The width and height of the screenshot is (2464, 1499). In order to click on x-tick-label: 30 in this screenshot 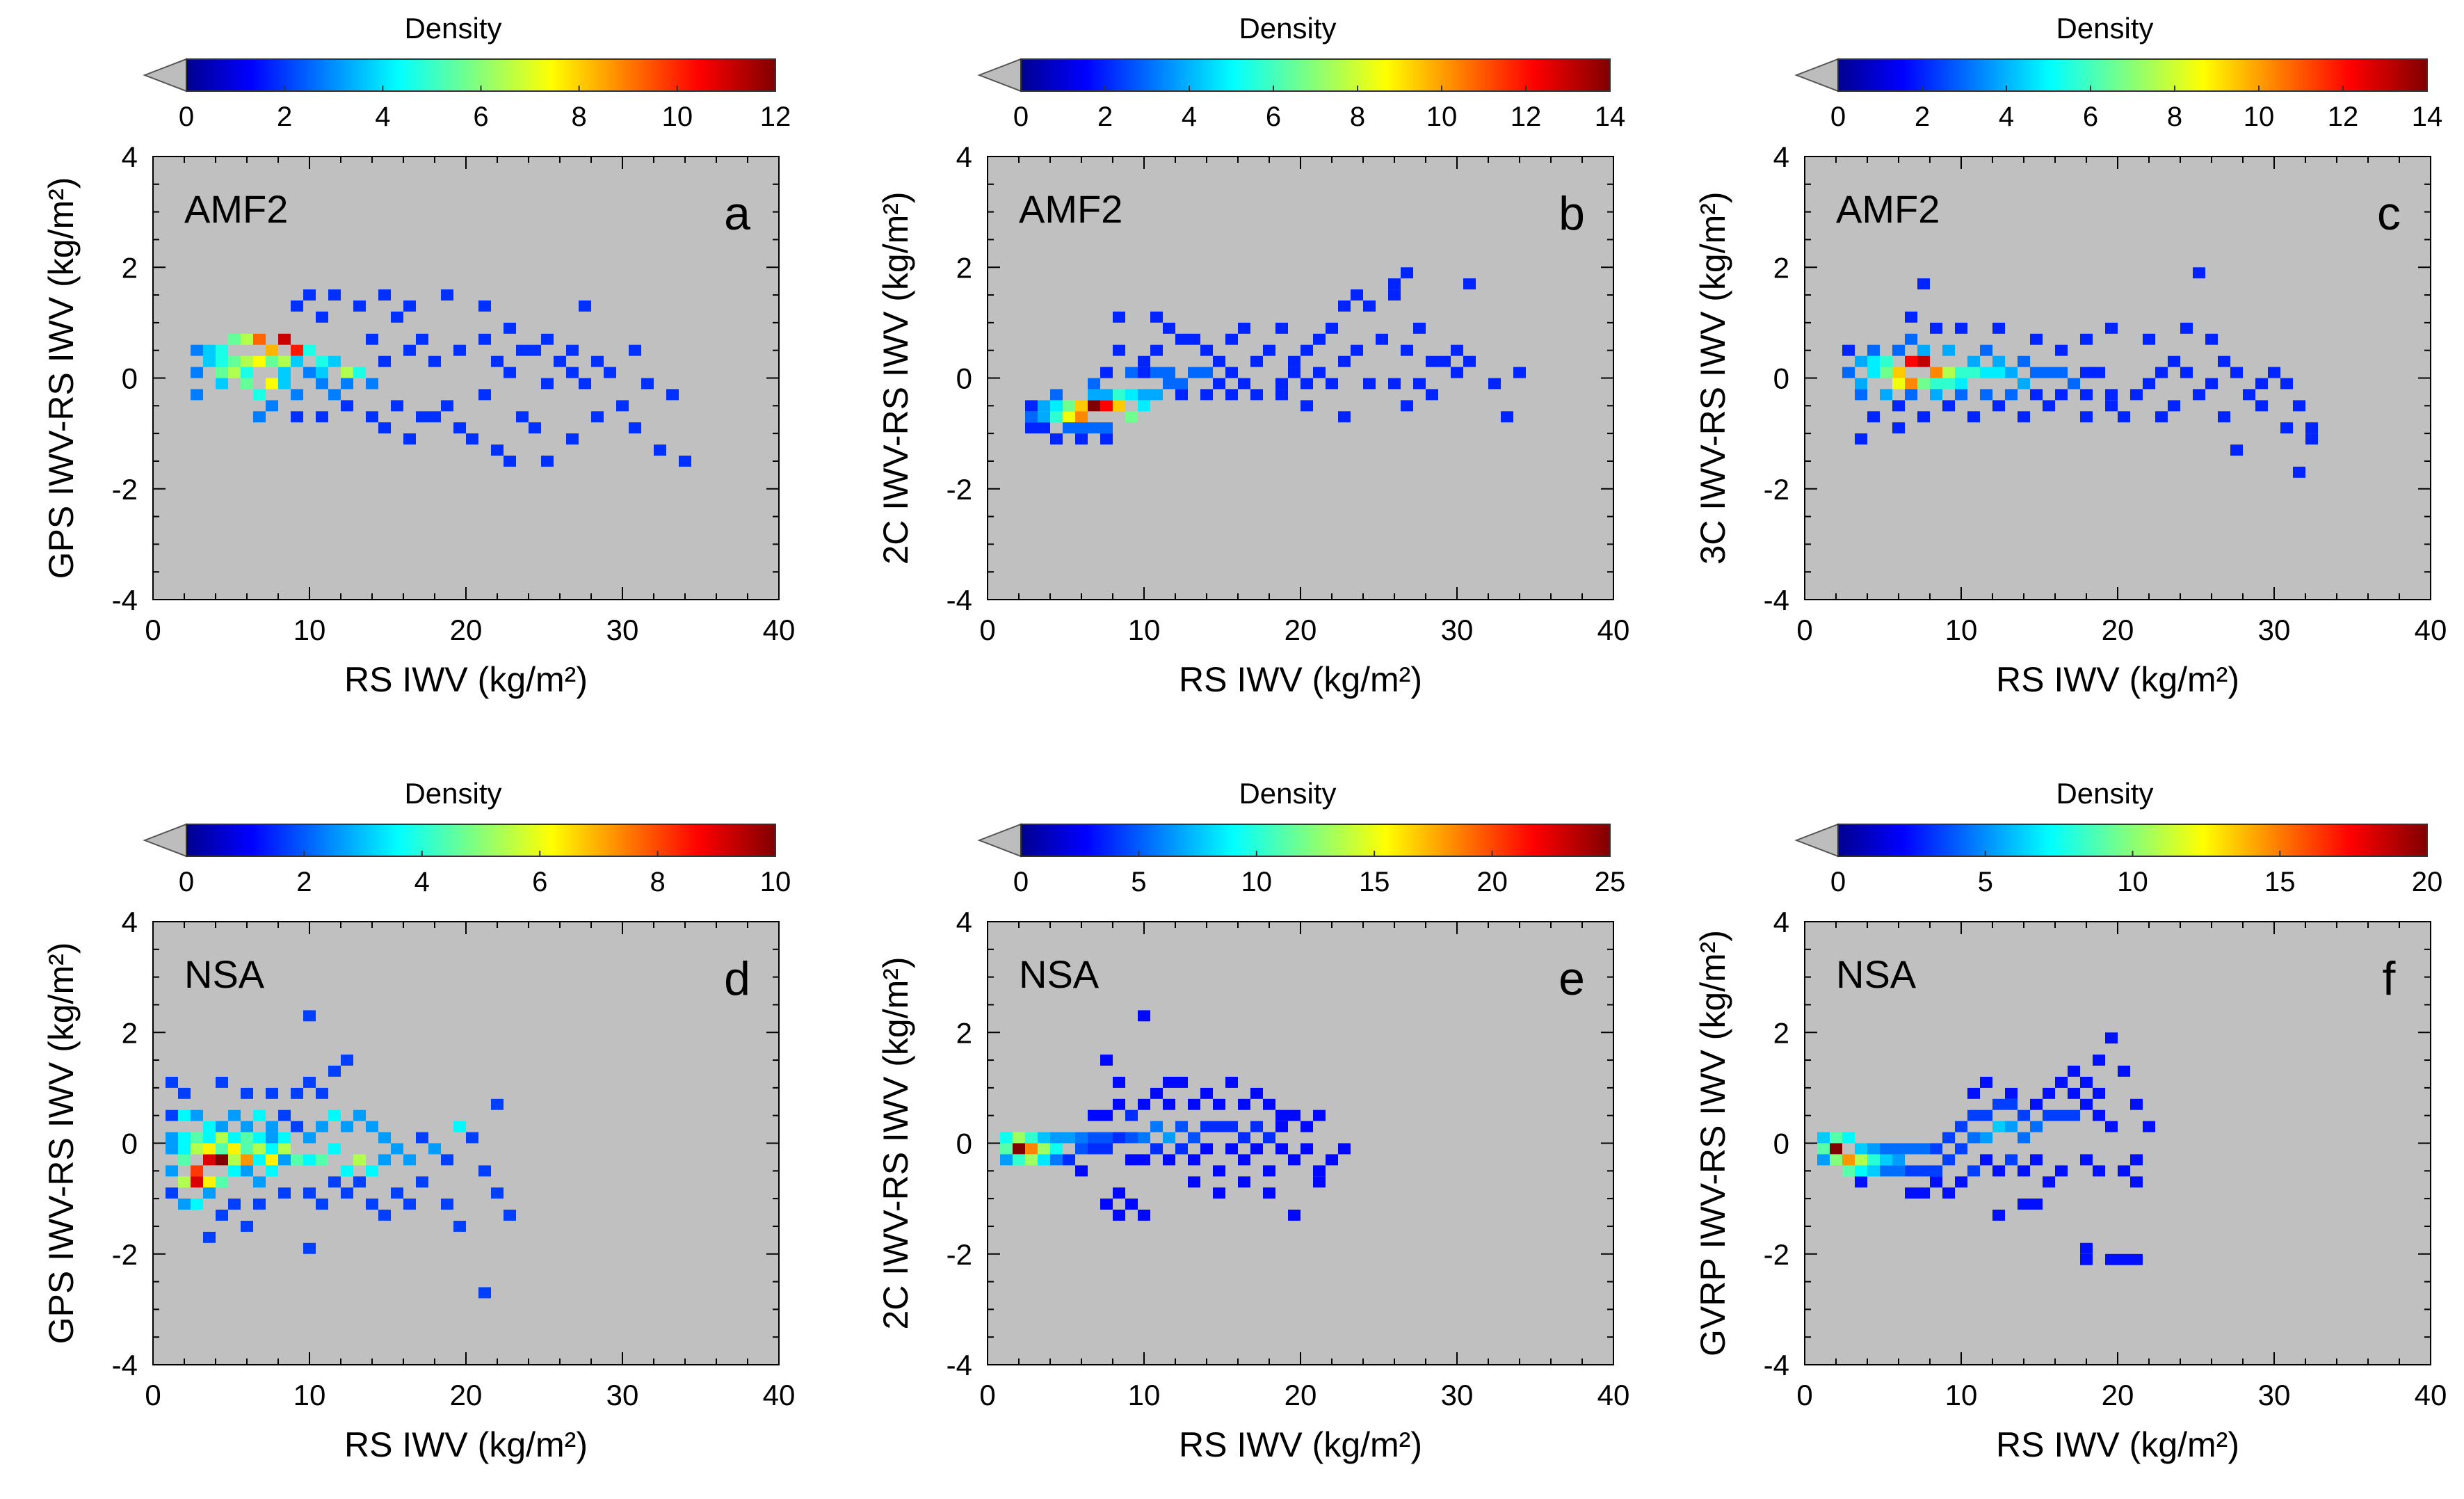, I will do `click(2274, 630)`.